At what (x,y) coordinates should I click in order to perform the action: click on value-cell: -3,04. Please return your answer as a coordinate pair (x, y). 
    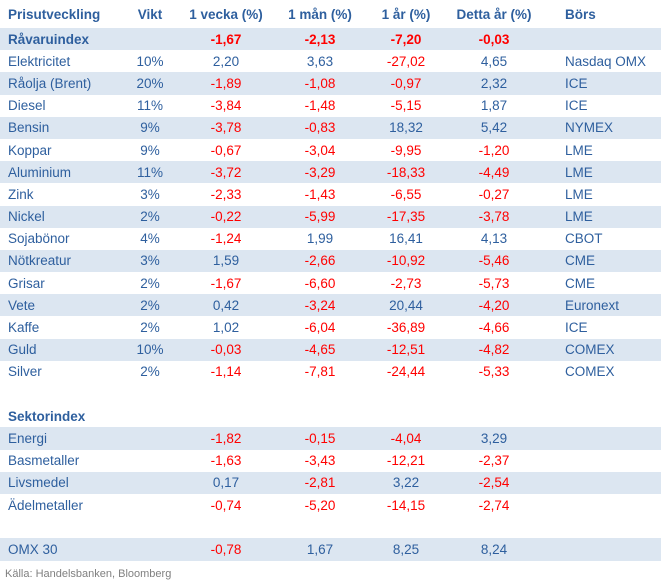
    Looking at the image, I should click on (320, 150).